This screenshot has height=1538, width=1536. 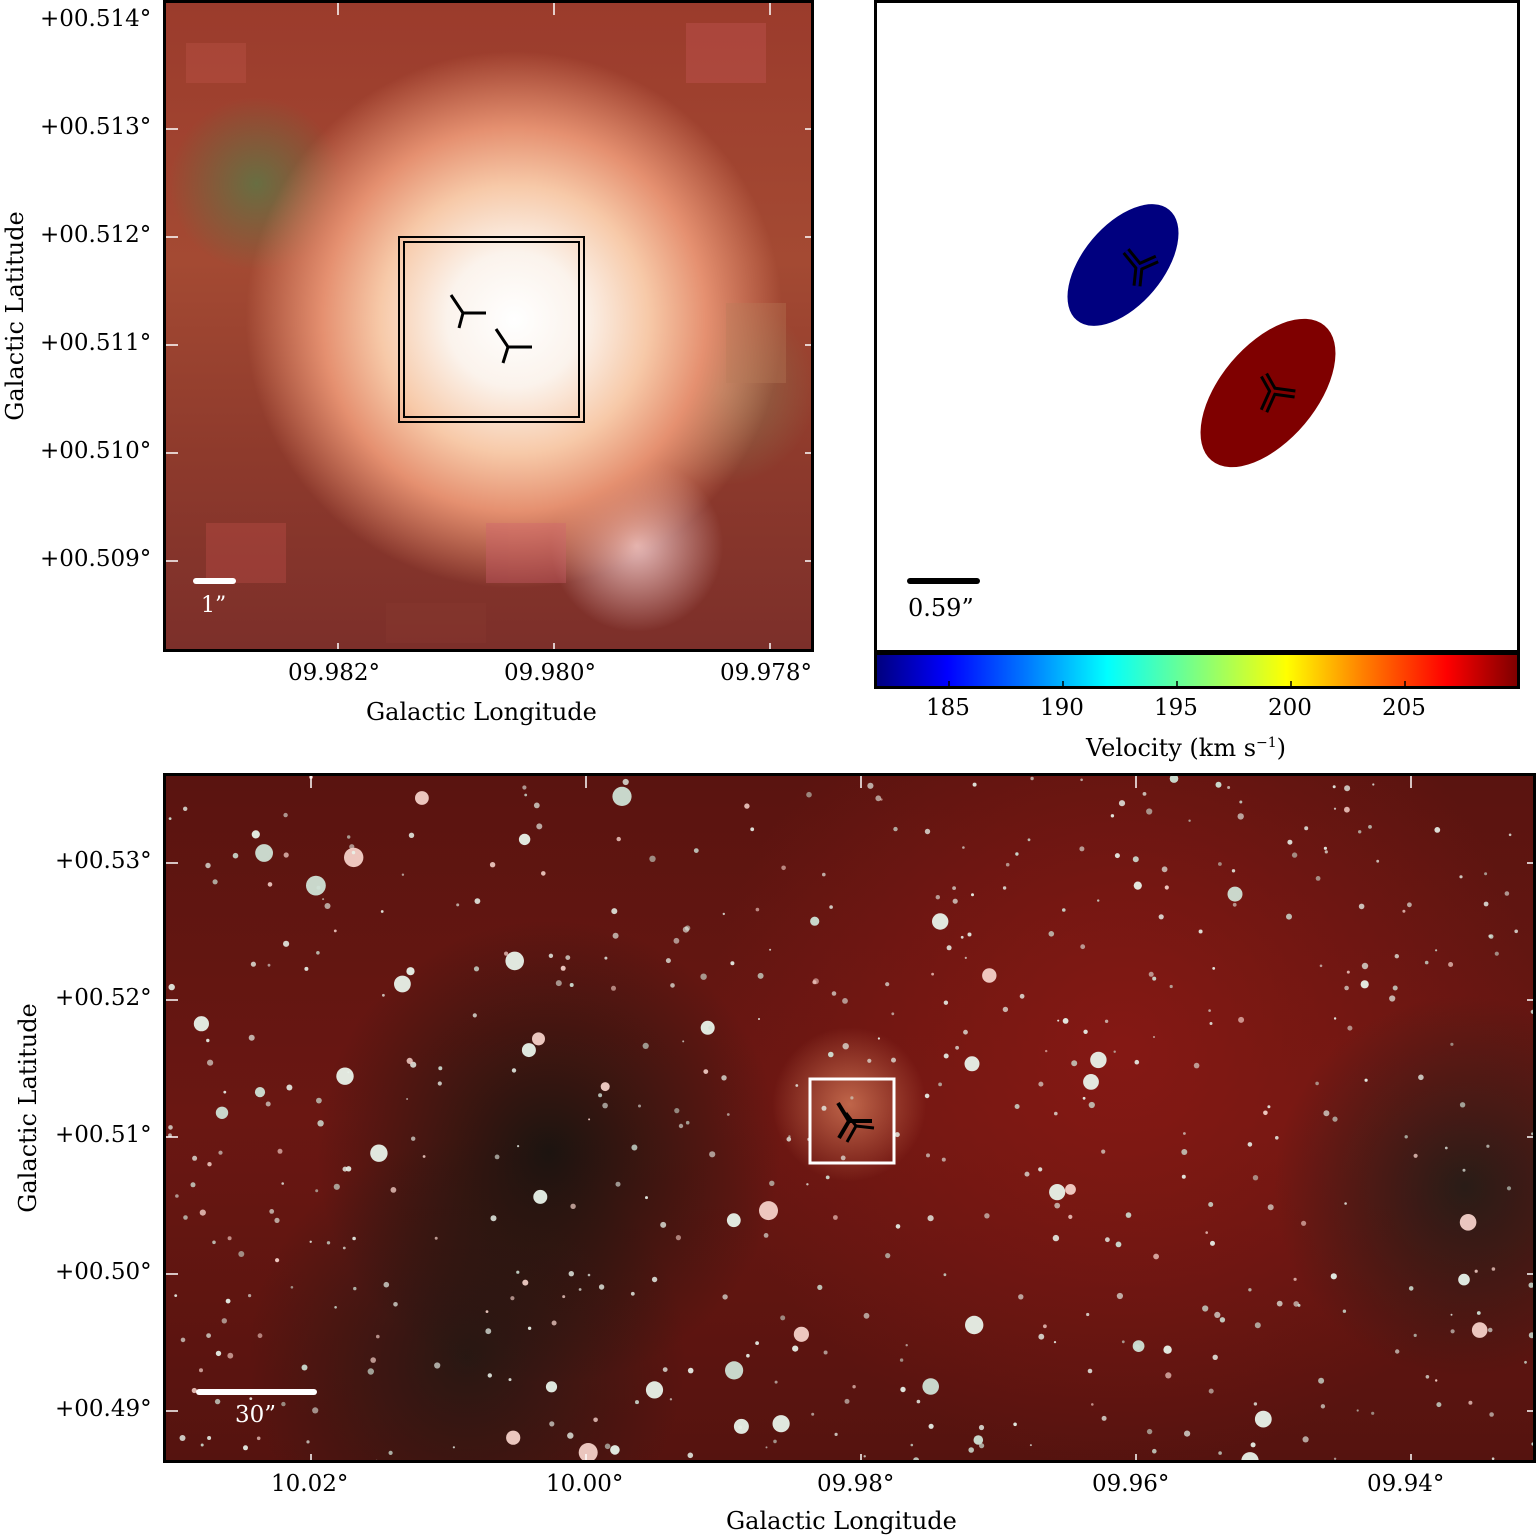 I want to click on tl-ytick-0: +00.514°, so click(x=96, y=19).